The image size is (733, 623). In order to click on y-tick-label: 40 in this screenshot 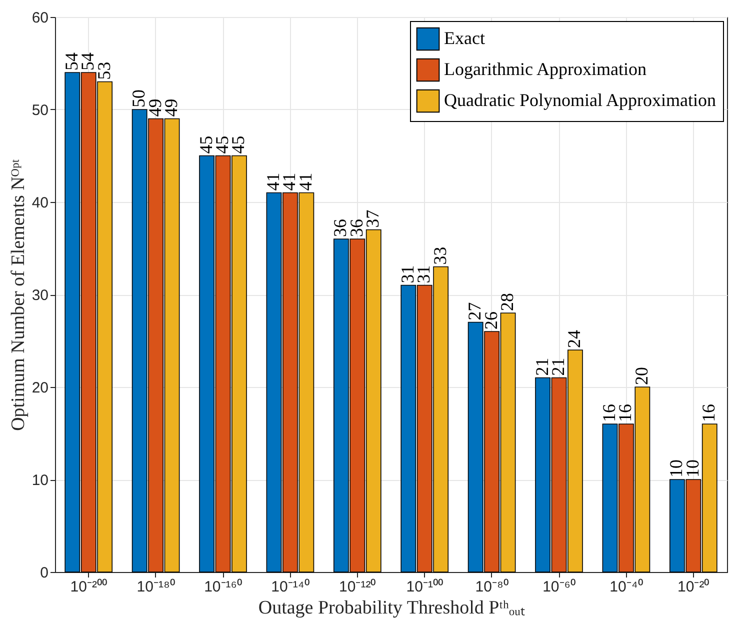, I will do `click(40, 203)`.